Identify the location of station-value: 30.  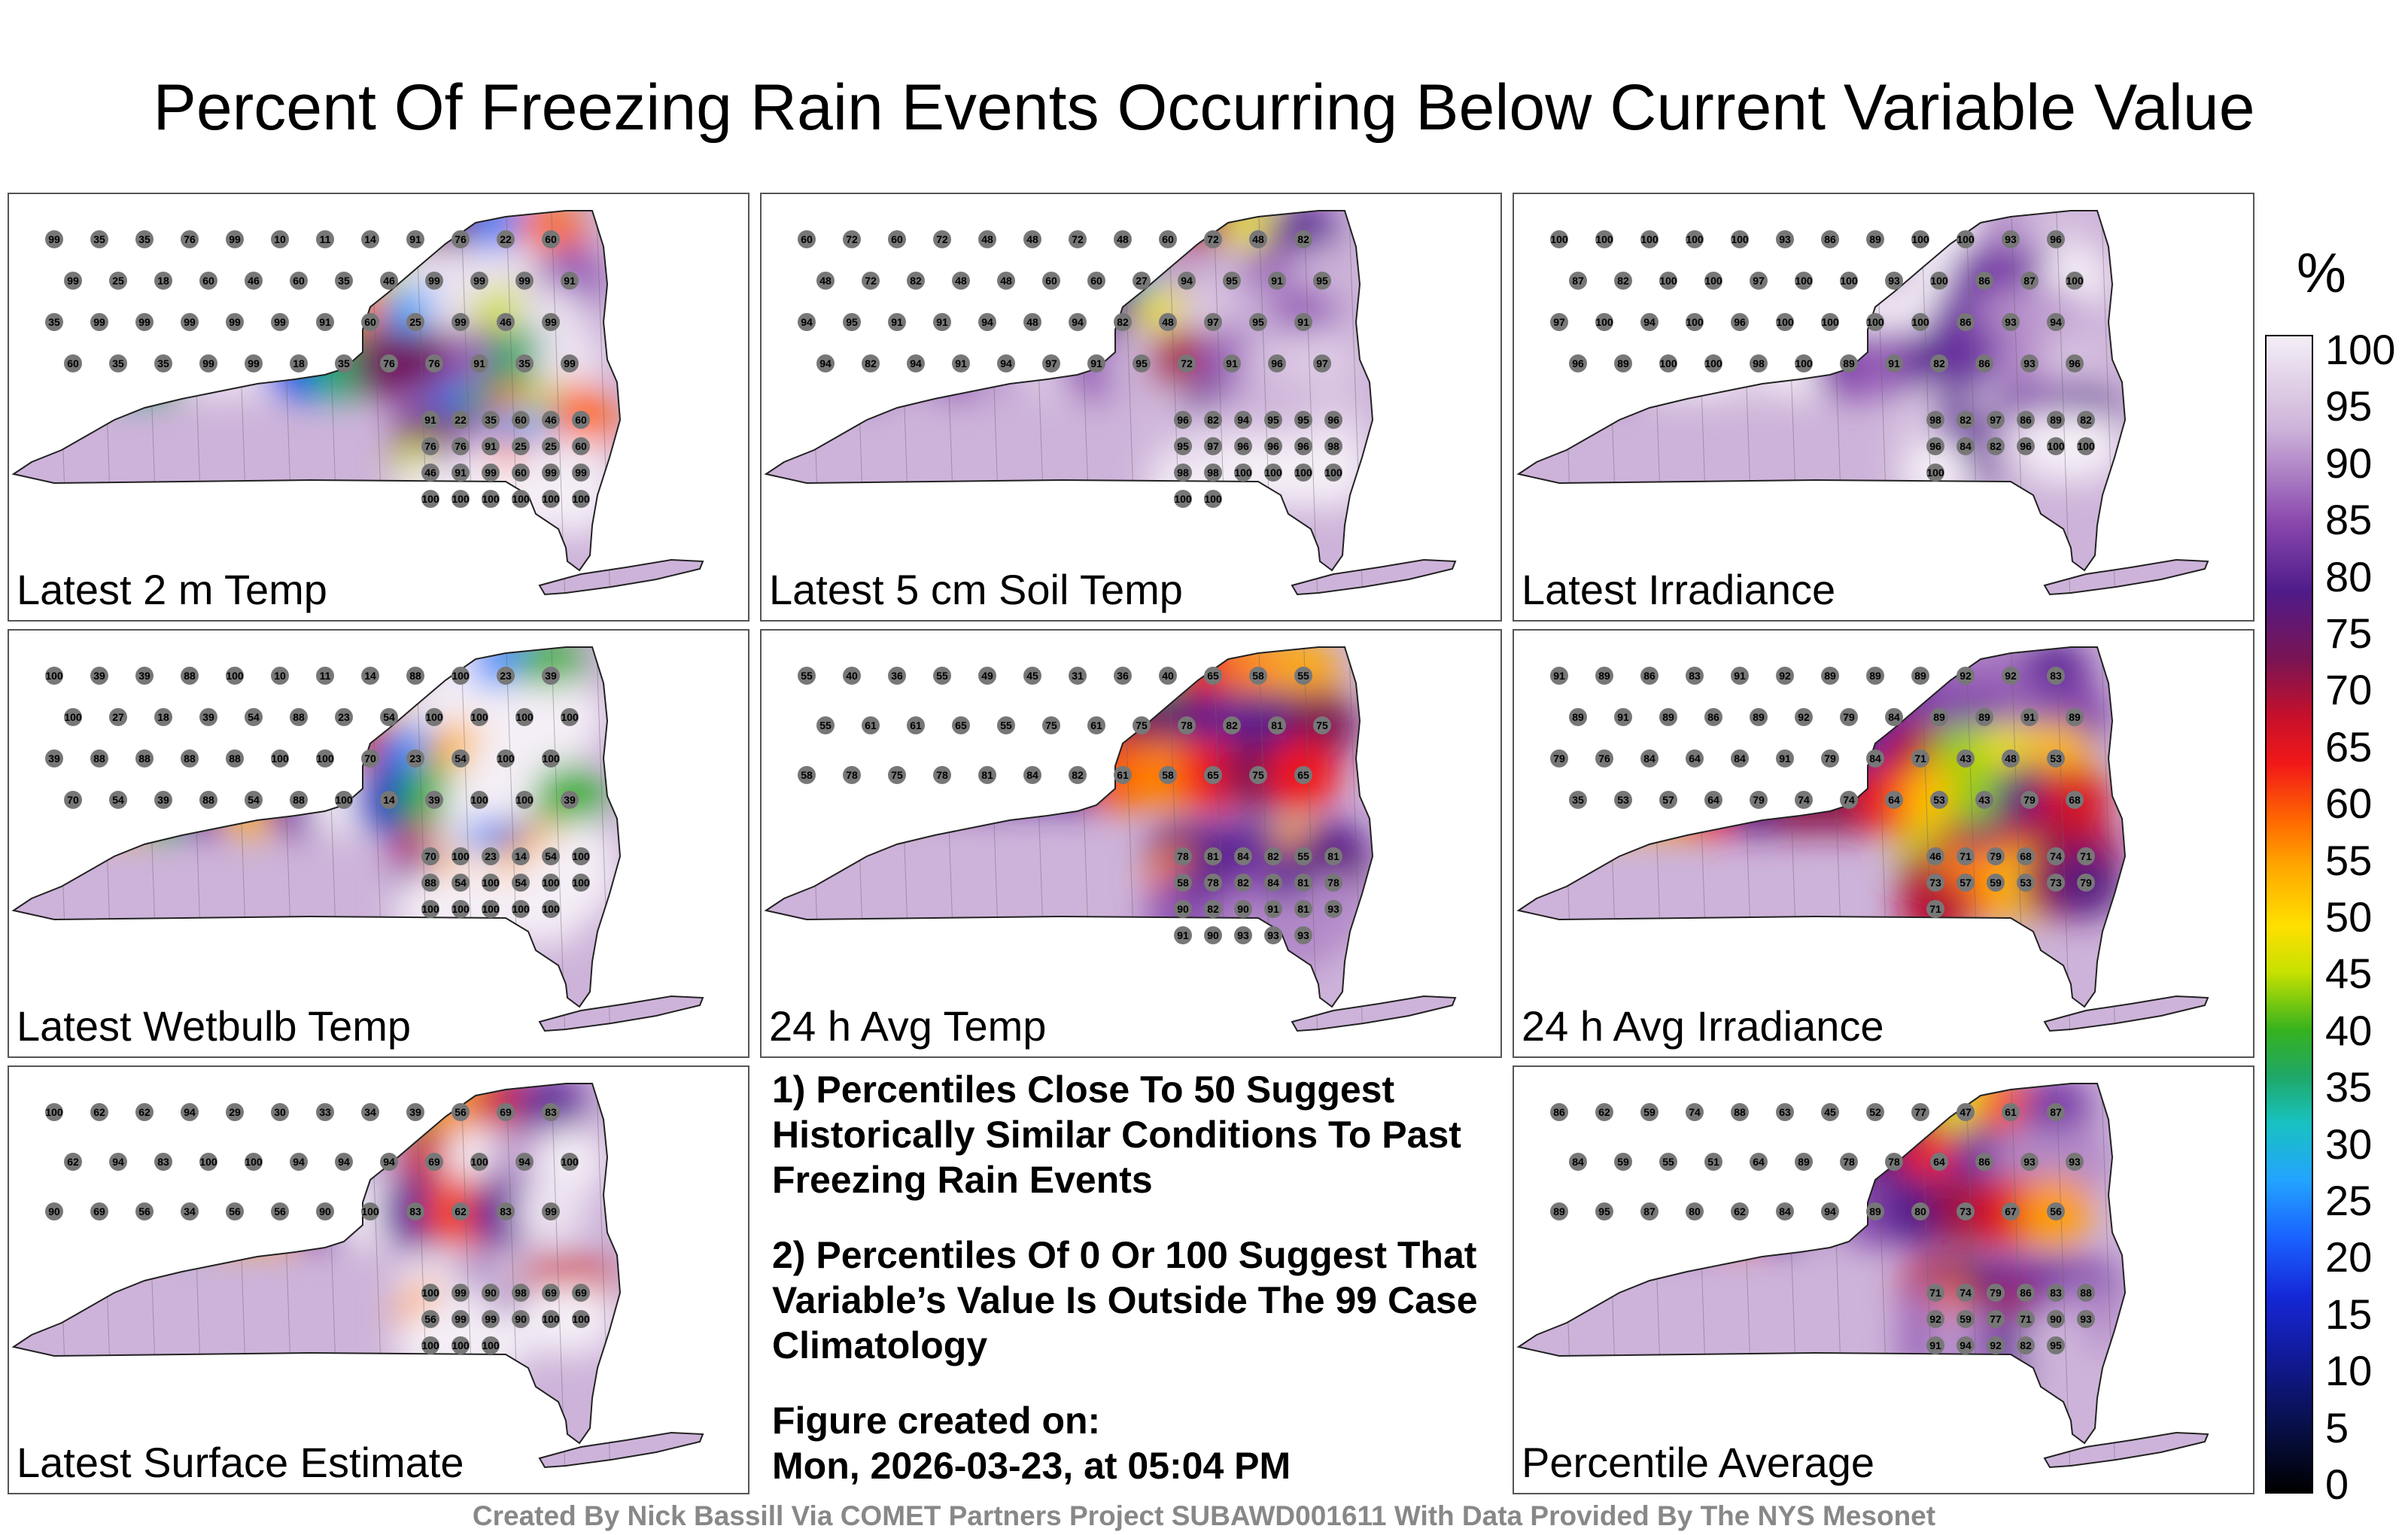
(280, 1112).